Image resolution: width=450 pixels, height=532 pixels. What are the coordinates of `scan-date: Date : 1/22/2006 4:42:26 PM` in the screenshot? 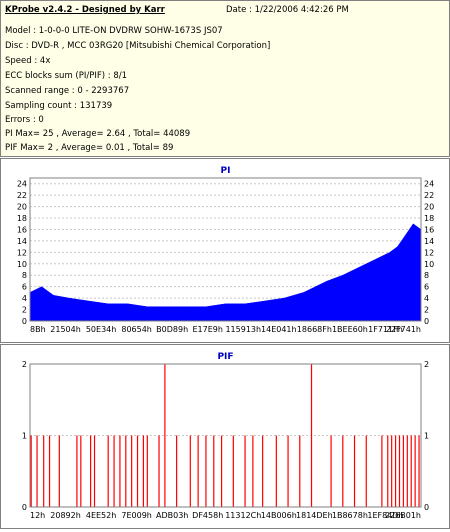 It's located at (287, 10).